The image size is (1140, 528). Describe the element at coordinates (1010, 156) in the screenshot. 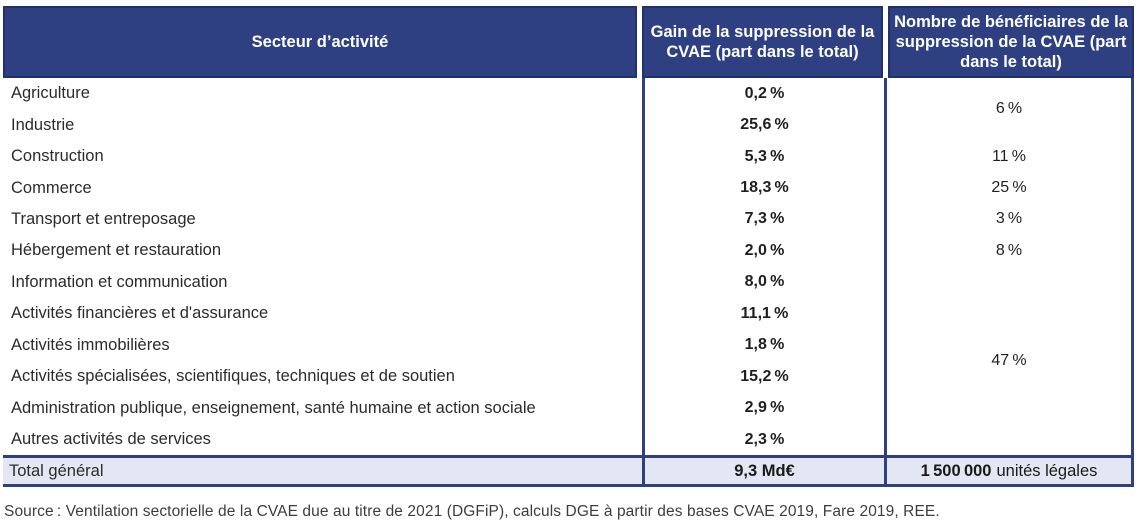

I see `beneficiaries-cell: 11 %` at that location.